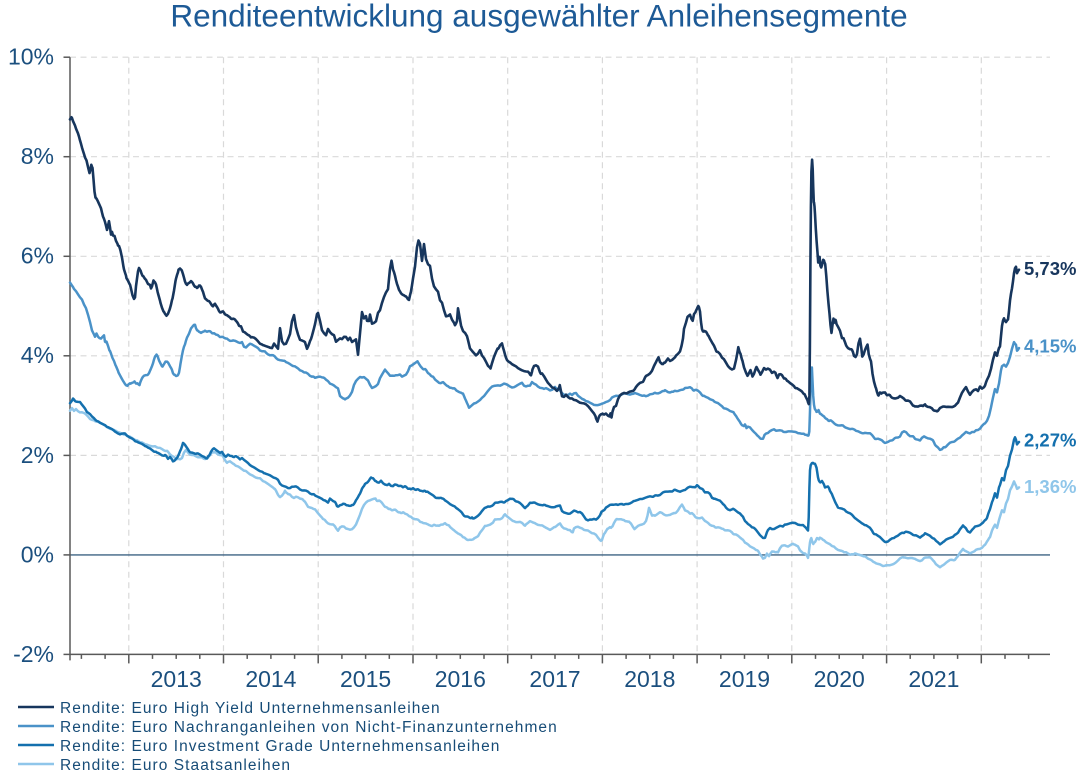 The image size is (1077, 781). What do you see at coordinates (744, 679) in the screenshot?
I see `svg-text: 2019` at bounding box center [744, 679].